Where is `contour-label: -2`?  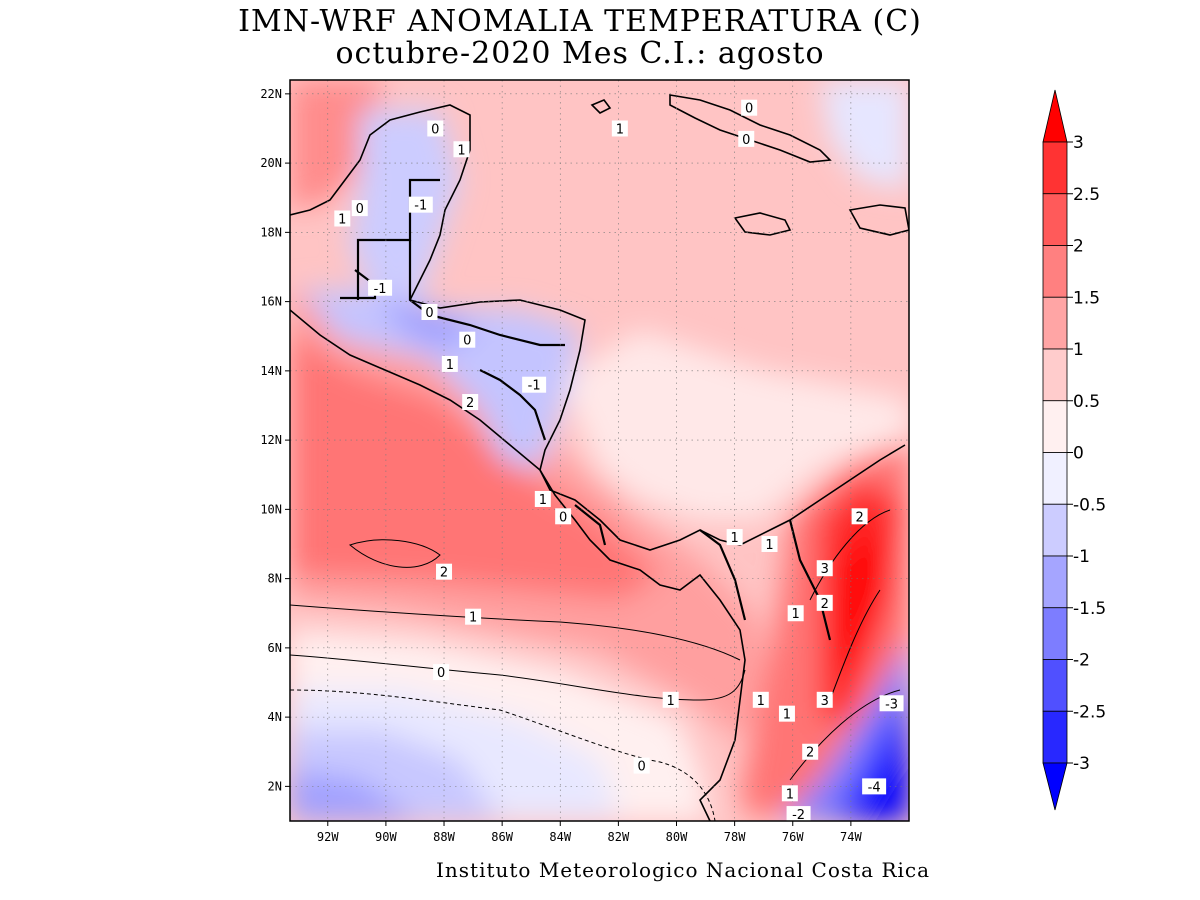 contour-label: -2 is located at coordinates (798, 815).